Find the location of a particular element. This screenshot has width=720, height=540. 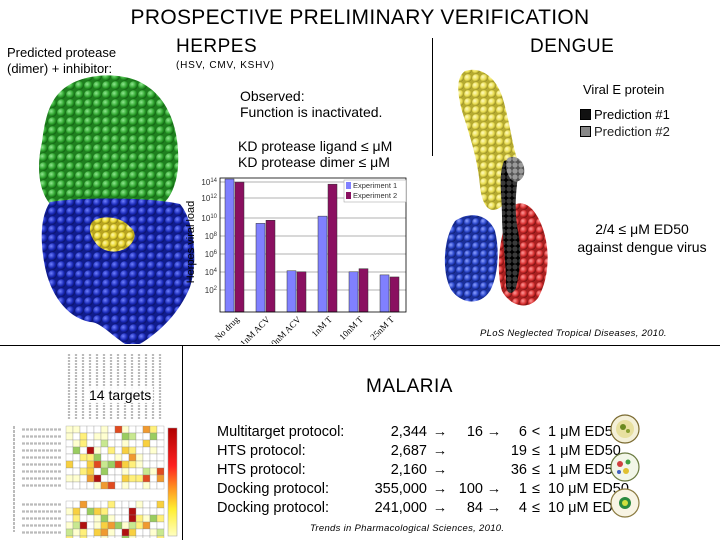

chart-ytick-label: 104 is located at coordinates (211, 272).